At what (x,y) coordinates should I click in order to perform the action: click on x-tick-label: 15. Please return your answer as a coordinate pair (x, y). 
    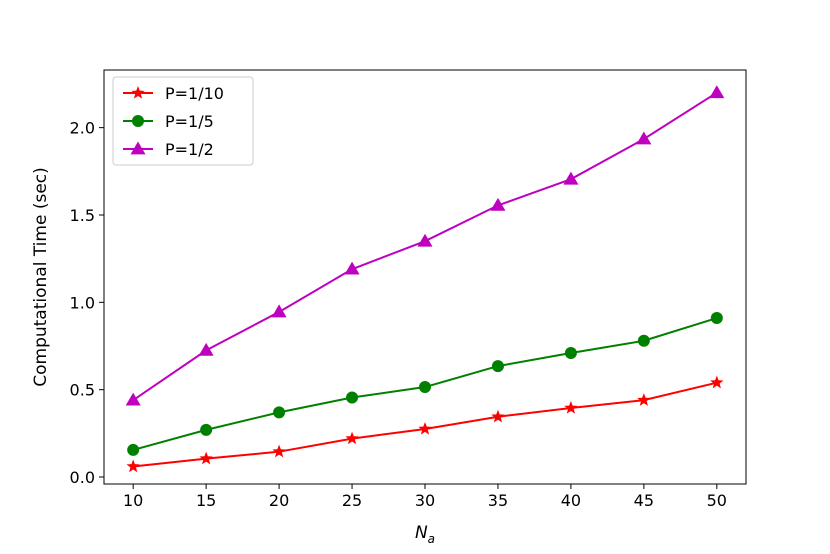
    Looking at the image, I should click on (206, 500).